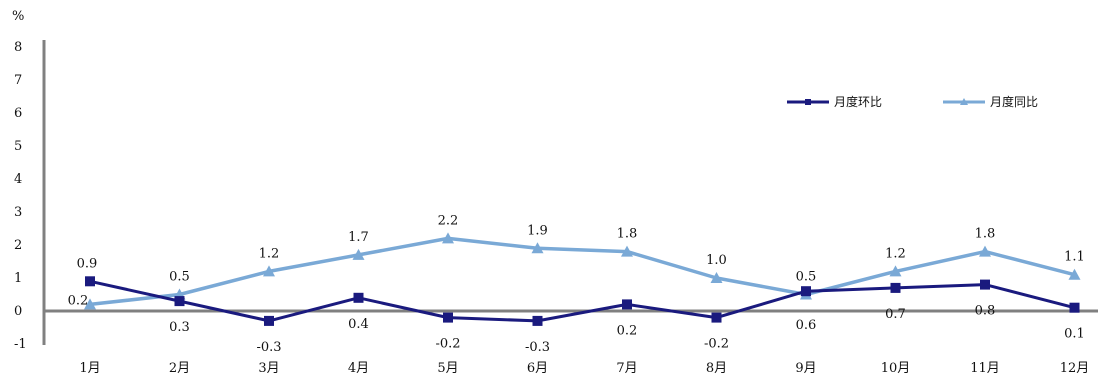 This screenshot has height=376, width=1104. Describe the element at coordinates (584, 368) in the screenshot. I see `x-axis-ticks: 1月 2月 3月 4月 5月 6月 7月 8月 9月 10月 11月 12月` at that location.